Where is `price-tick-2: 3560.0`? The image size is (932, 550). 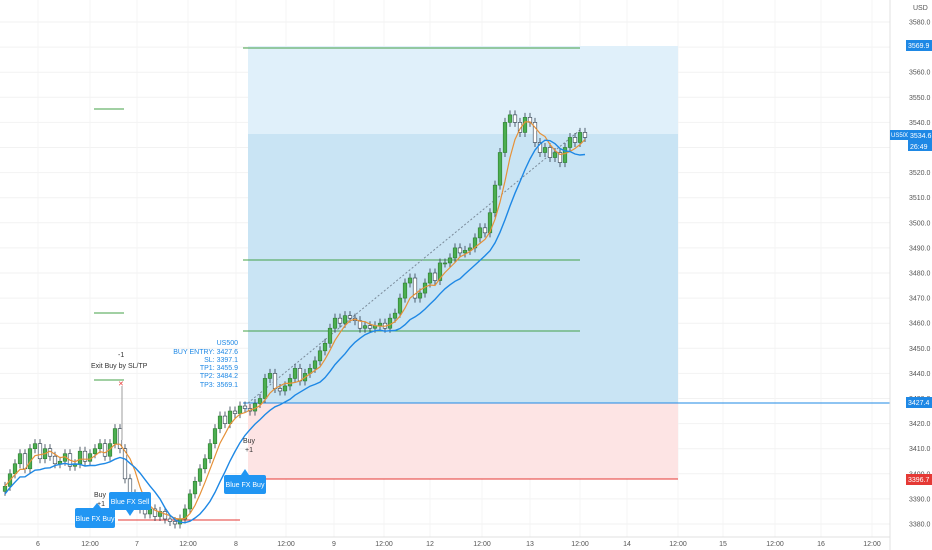
price-tick-2: 3560.0 is located at coordinates (920, 73).